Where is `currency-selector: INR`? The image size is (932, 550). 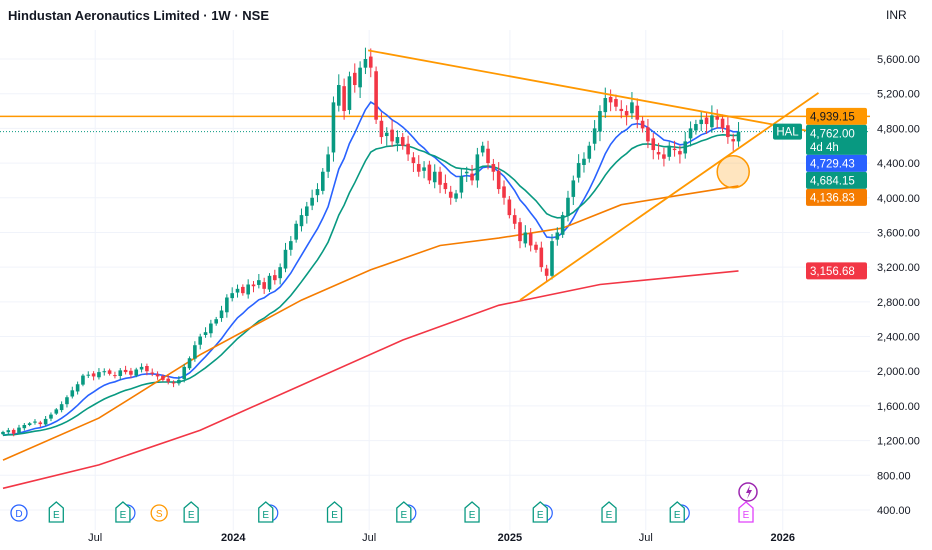 currency-selector: INR is located at coordinates (896, 15).